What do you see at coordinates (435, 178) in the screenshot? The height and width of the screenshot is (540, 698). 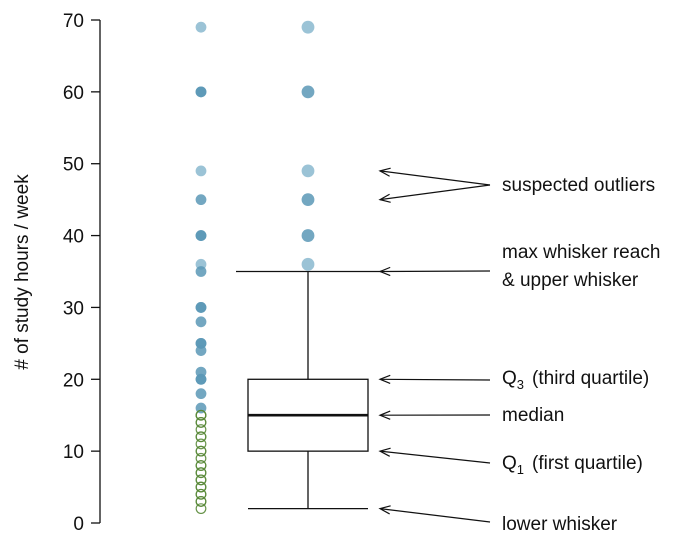 I see `arrow-outlier-upper` at bounding box center [435, 178].